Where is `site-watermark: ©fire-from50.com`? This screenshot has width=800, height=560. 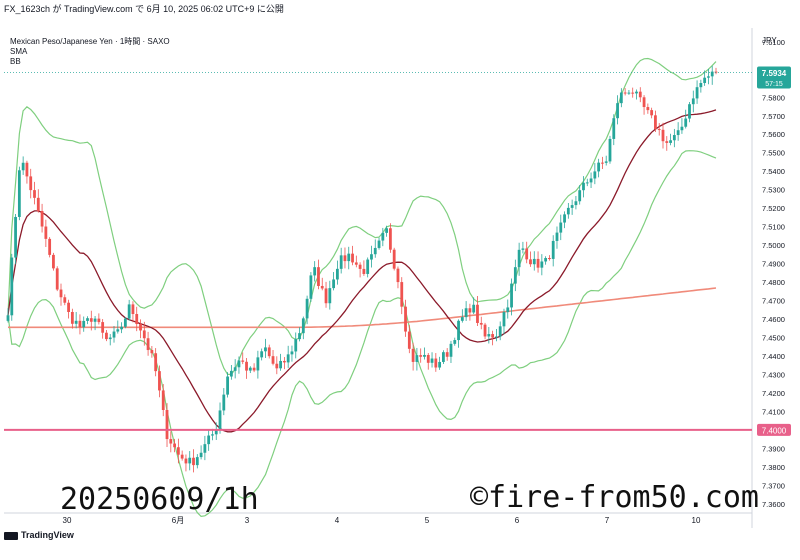
site-watermark: ©fire-from50.com is located at coordinates (614, 497).